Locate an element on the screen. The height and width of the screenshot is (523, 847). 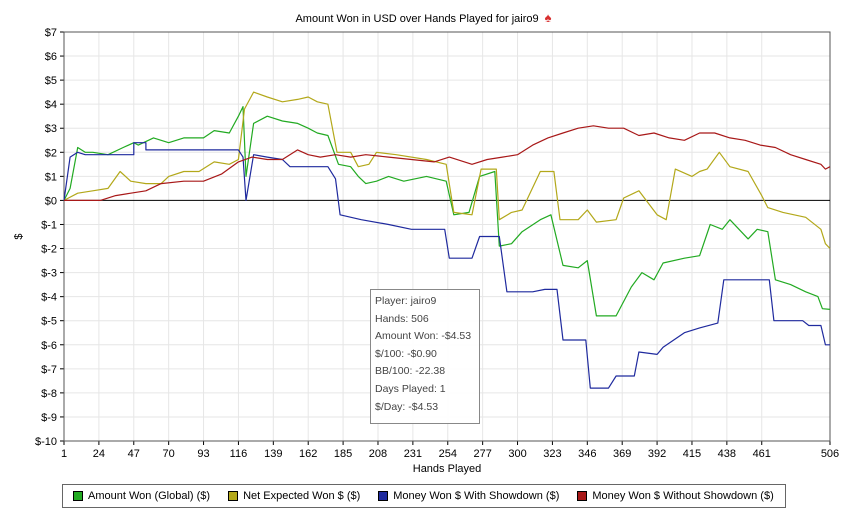
tooltip-player: Player: jairo9 is located at coordinates (406, 301).